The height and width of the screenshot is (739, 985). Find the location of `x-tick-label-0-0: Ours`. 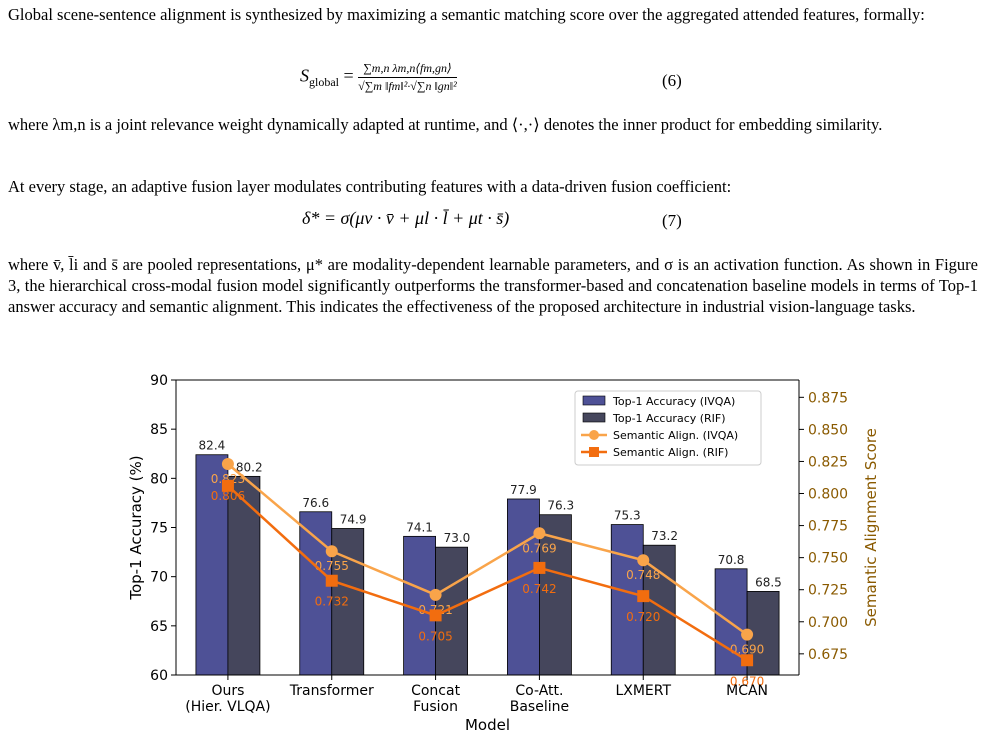

x-tick-label-0-0: Ours is located at coordinates (227, 691).